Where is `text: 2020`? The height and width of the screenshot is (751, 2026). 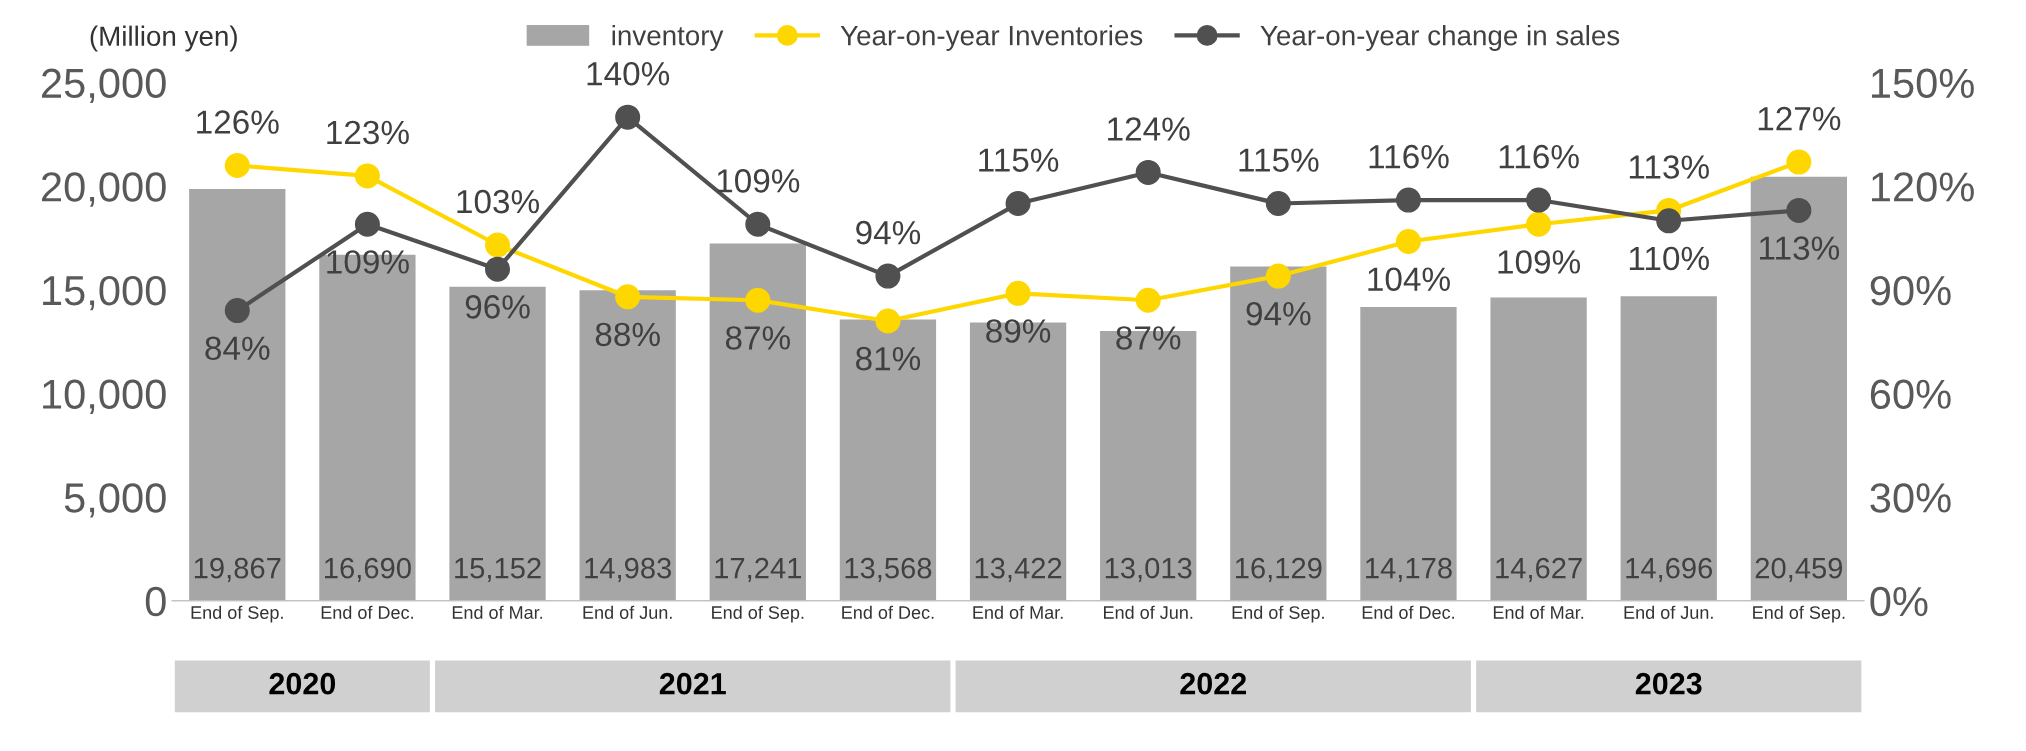 text: 2020 is located at coordinates (302, 683).